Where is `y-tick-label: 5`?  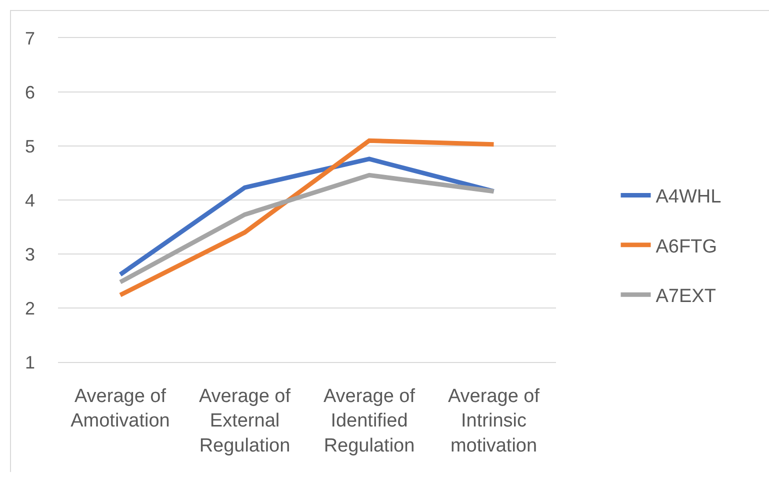
y-tick-label: 5 is located at coordinates (29, 146).